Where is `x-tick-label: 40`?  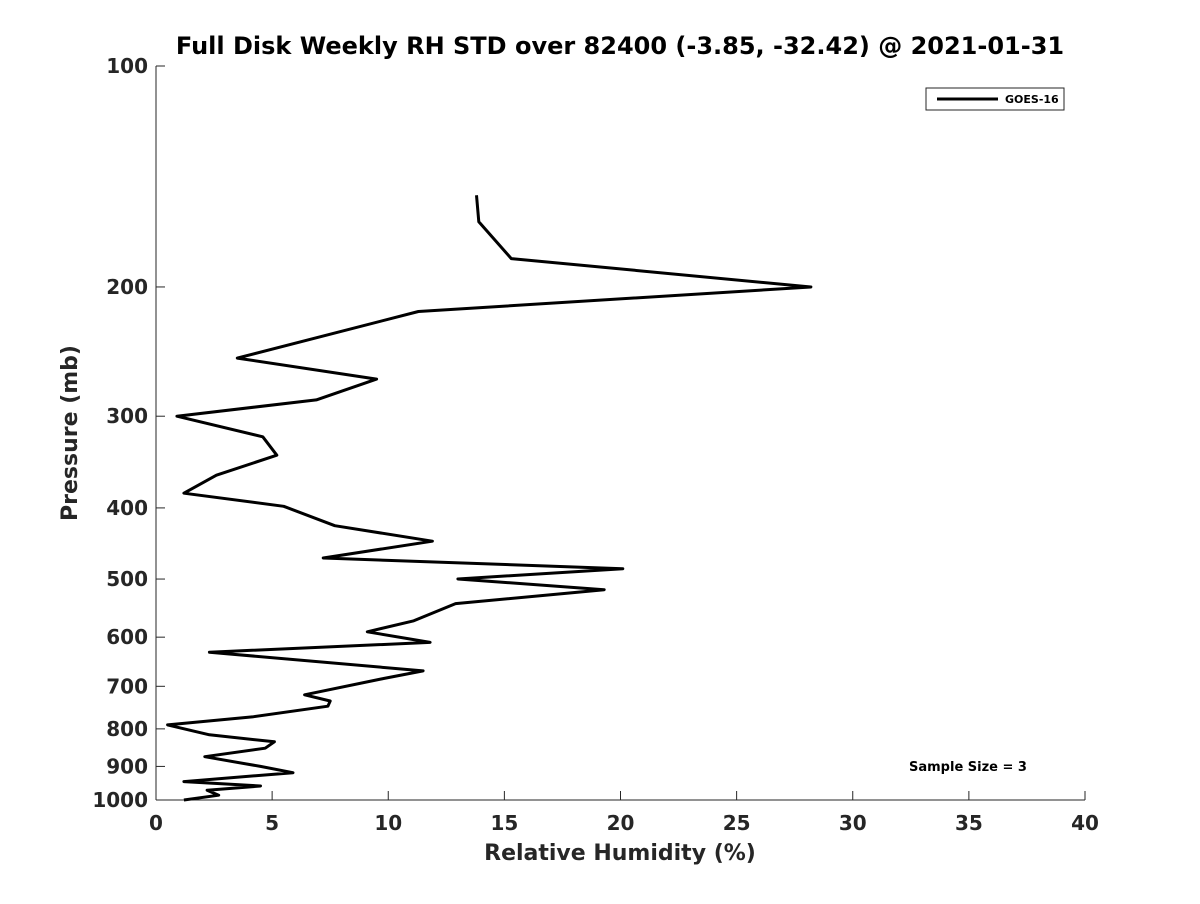 x-tick-label: 40 is located at coordinates (1085, 823).